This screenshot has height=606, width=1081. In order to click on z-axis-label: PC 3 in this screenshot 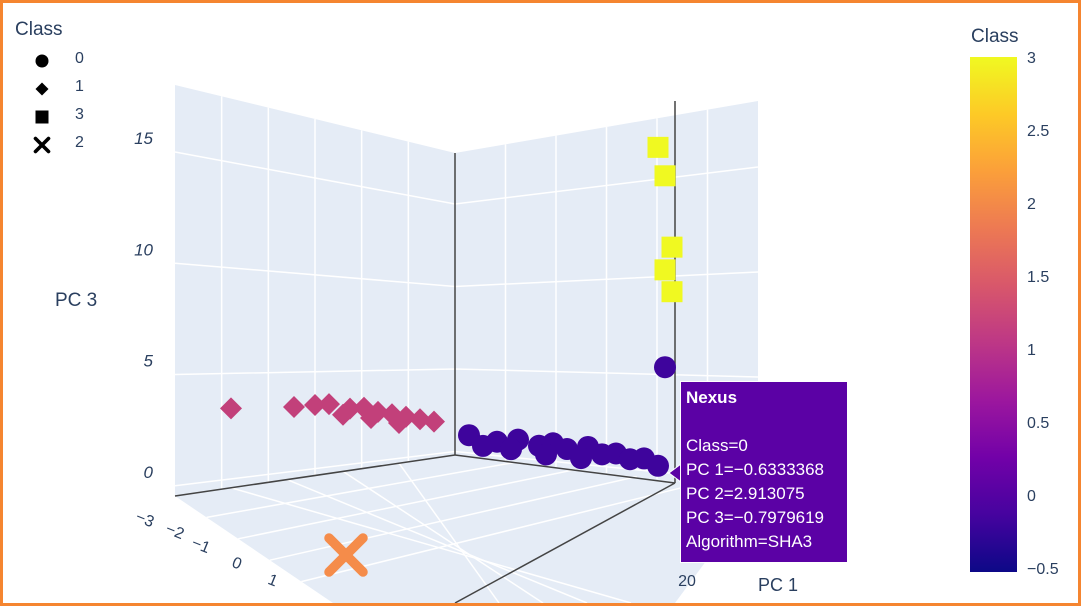, I will do `click(76, 300)`.